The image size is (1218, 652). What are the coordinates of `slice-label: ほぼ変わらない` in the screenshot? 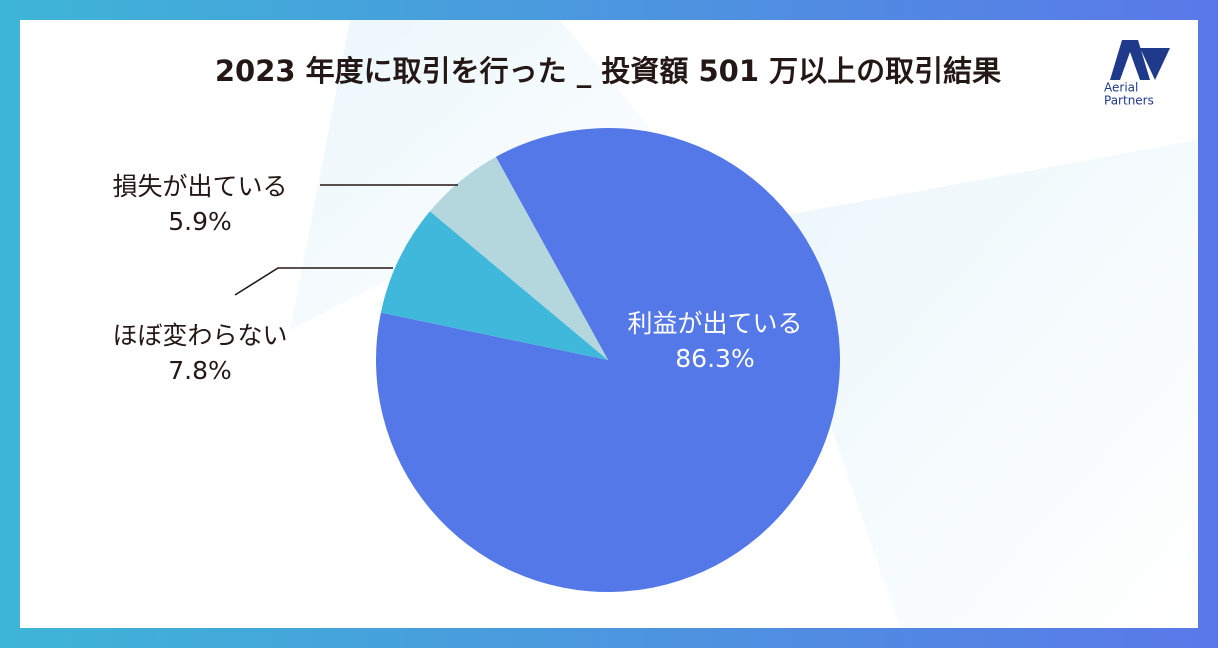 It's located at (199, 335).